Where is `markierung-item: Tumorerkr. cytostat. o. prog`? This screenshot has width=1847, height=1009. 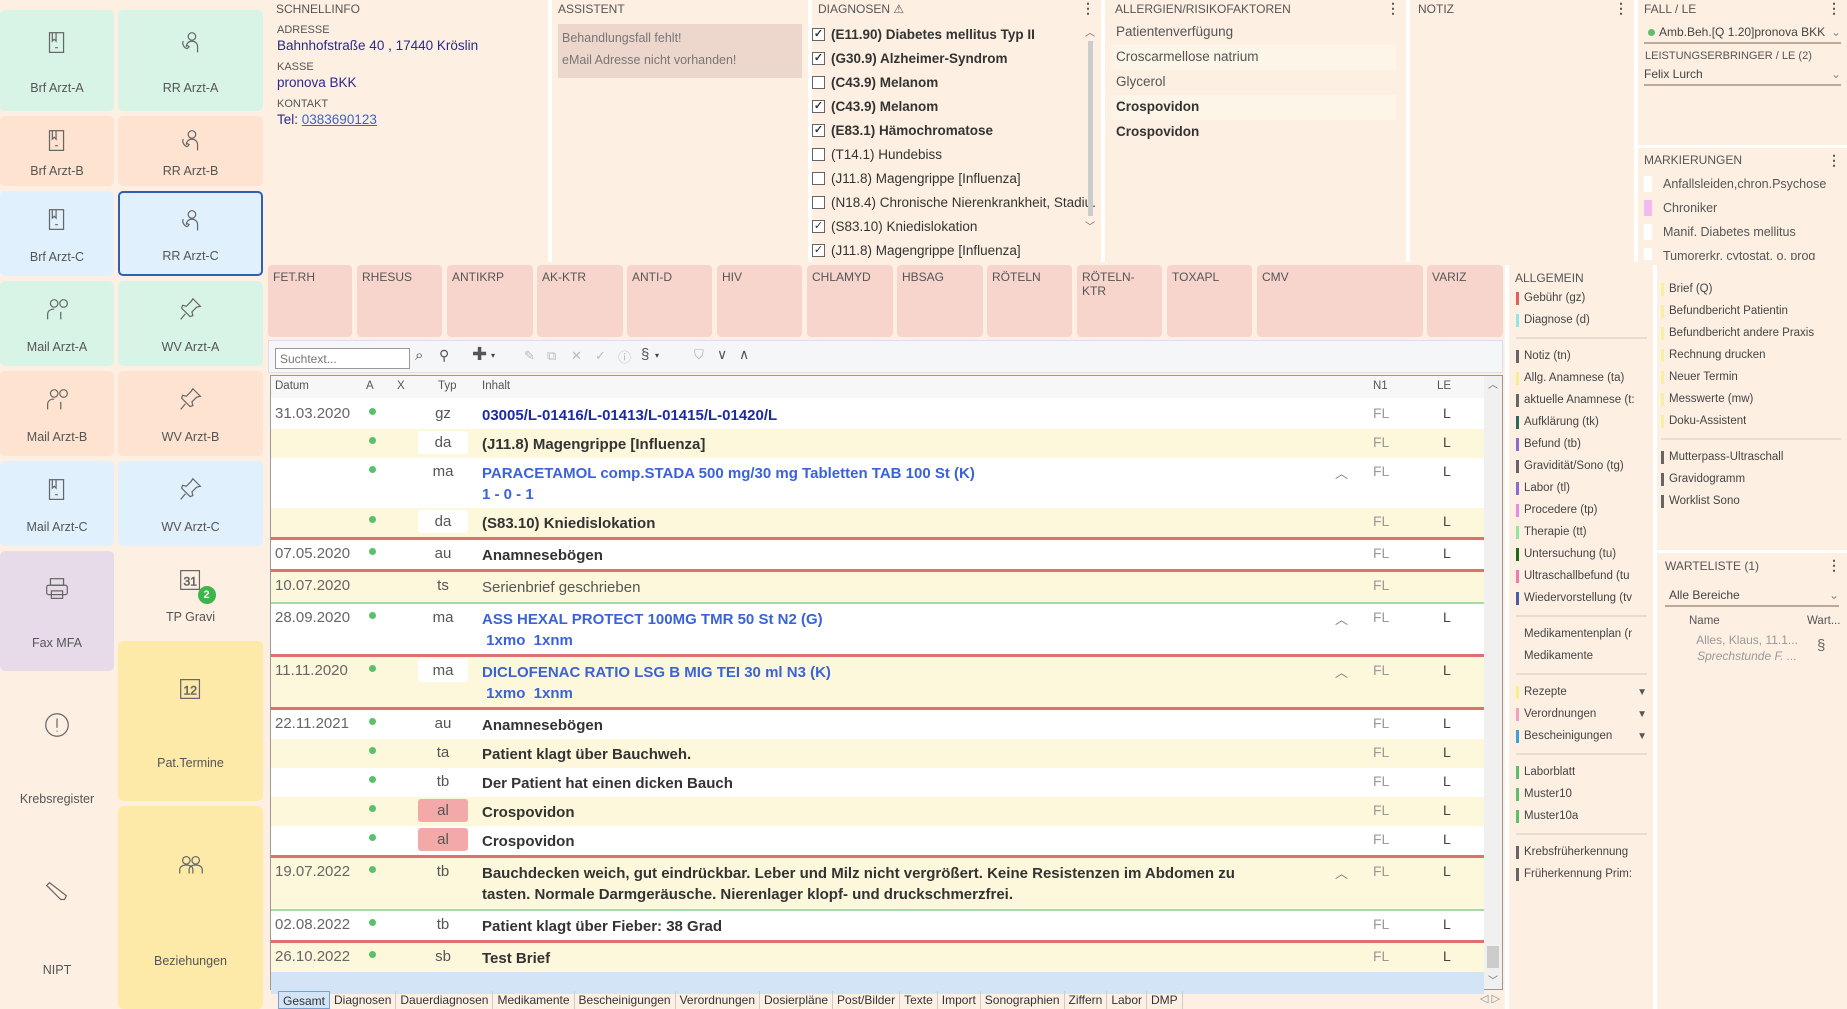
markierung-item: Tumorerkr. cytostat. o. prog is located at coordinates (1745, 252).